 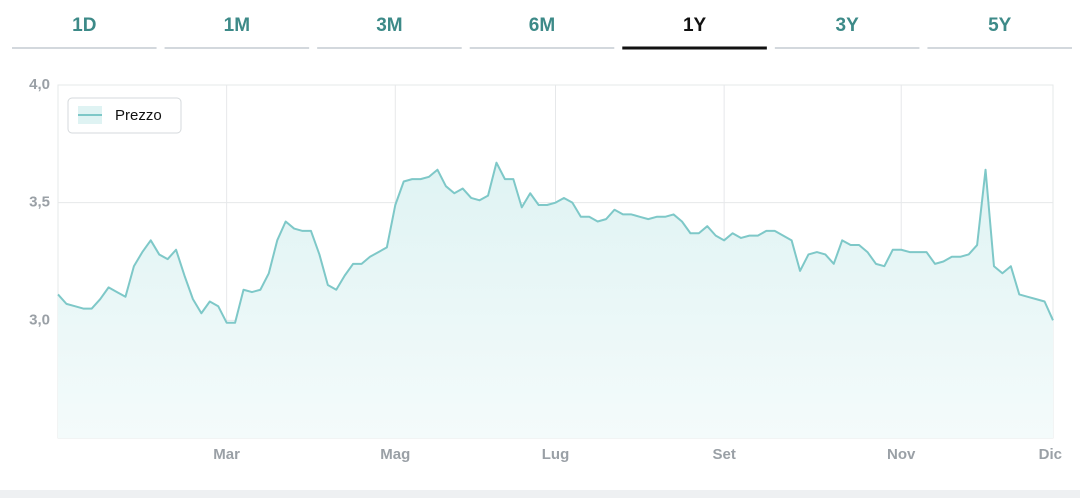 What do you see at coordinates (540, 494) in the screenshot?
I see `bottom-strip` at bounding box center [540, 494].